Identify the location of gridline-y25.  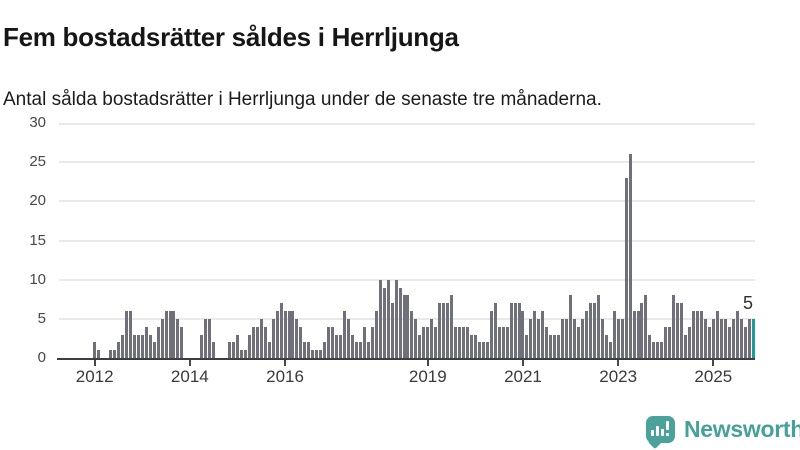
(407, 162).